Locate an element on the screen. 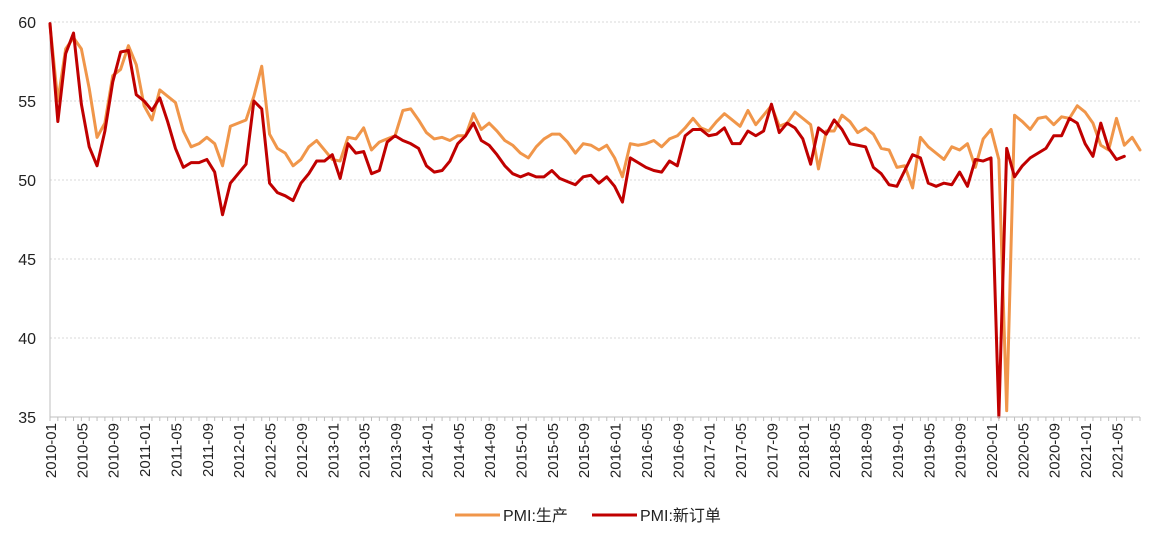 Image resolution: width=1171 pixels, height=543 pixels. y-tick-label: 45 is located at coordinates (27, 260).